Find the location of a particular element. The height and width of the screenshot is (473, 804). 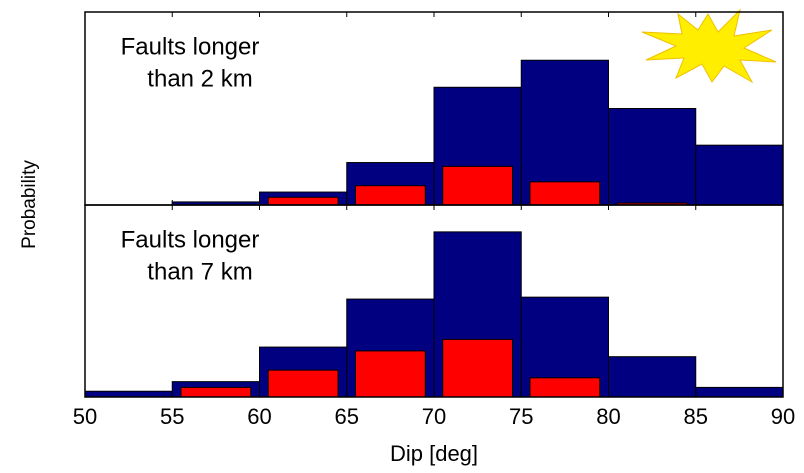

sun-icon is located at coordinates (709, 46).